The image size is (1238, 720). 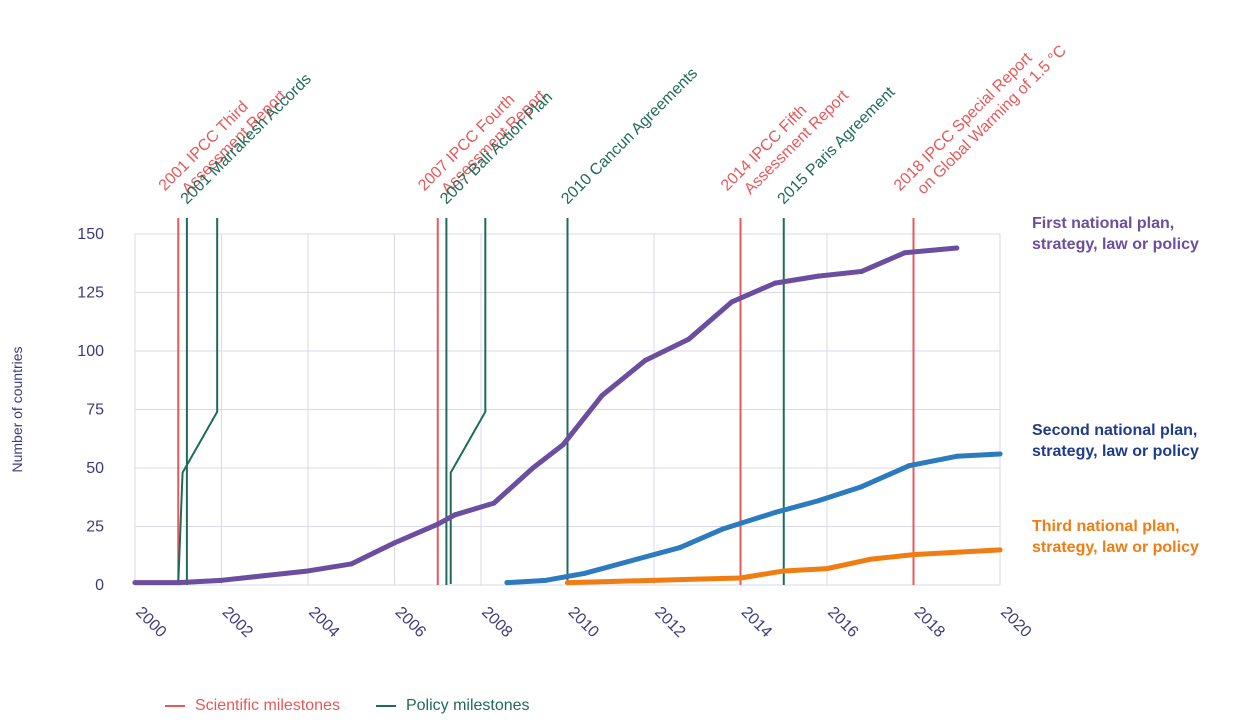 I want to click on milestone-label-text-0: 2001 IPCC ThirdAssessment Report, so click(x=223, y=140).